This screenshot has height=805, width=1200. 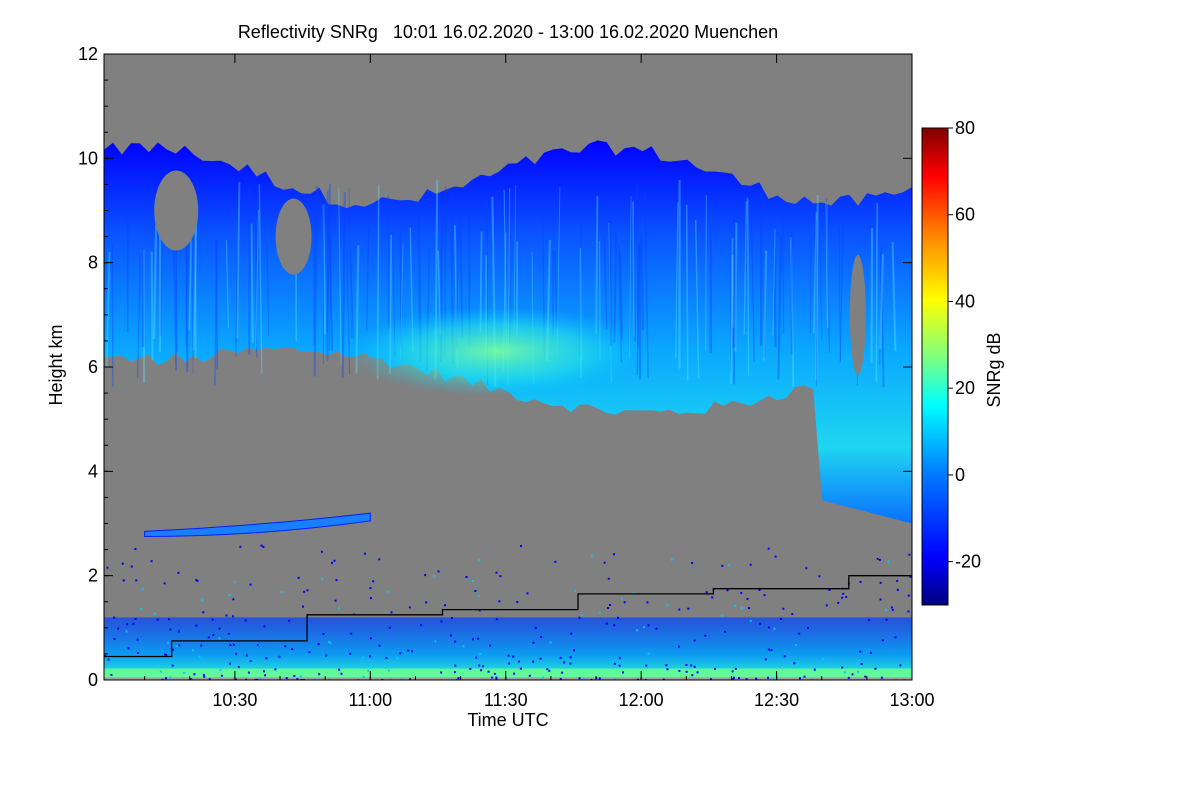 I want to click on x-tick-label: 12:30, so click(x=776, y=700).